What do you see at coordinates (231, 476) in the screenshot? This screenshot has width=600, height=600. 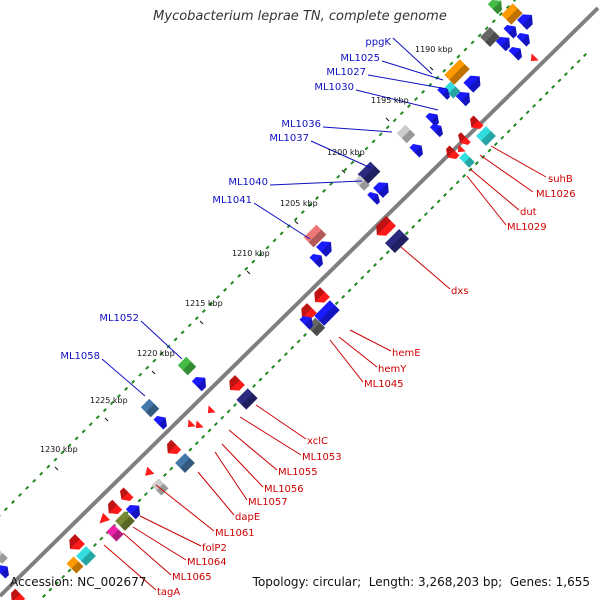 I see `leader-line-ML1057` at bounding box center [231, 476].